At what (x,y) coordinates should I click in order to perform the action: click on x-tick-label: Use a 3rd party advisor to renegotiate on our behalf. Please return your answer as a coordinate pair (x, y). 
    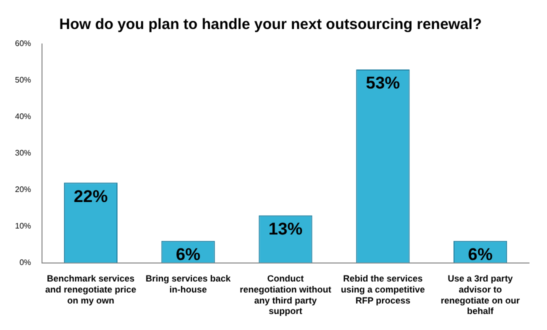
    Looking at the image, I should click on (480, 295).